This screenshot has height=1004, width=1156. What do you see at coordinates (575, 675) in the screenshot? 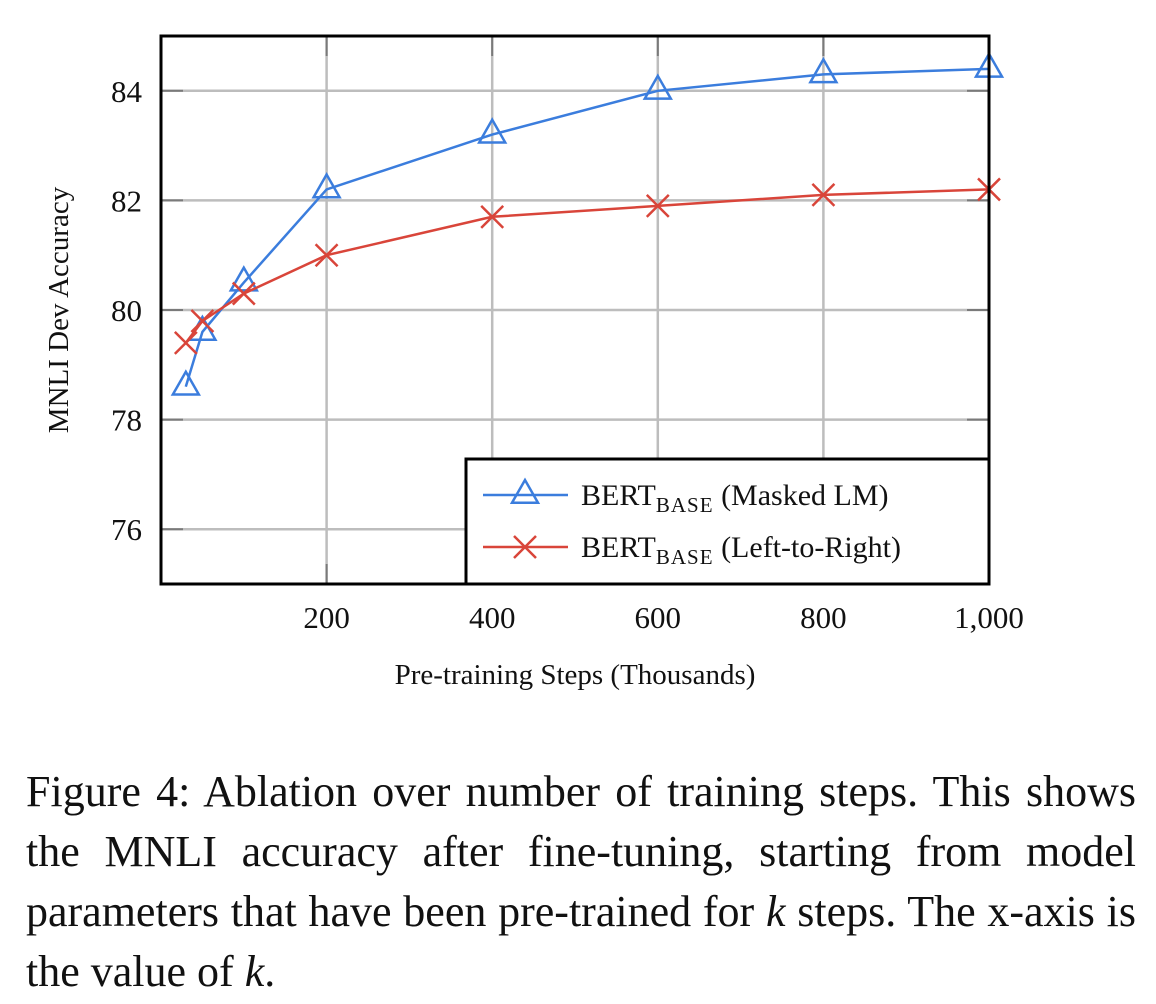
I see `x-axis-label: Pre-training Steps (Thousands)` at bounding box center [575, 675].